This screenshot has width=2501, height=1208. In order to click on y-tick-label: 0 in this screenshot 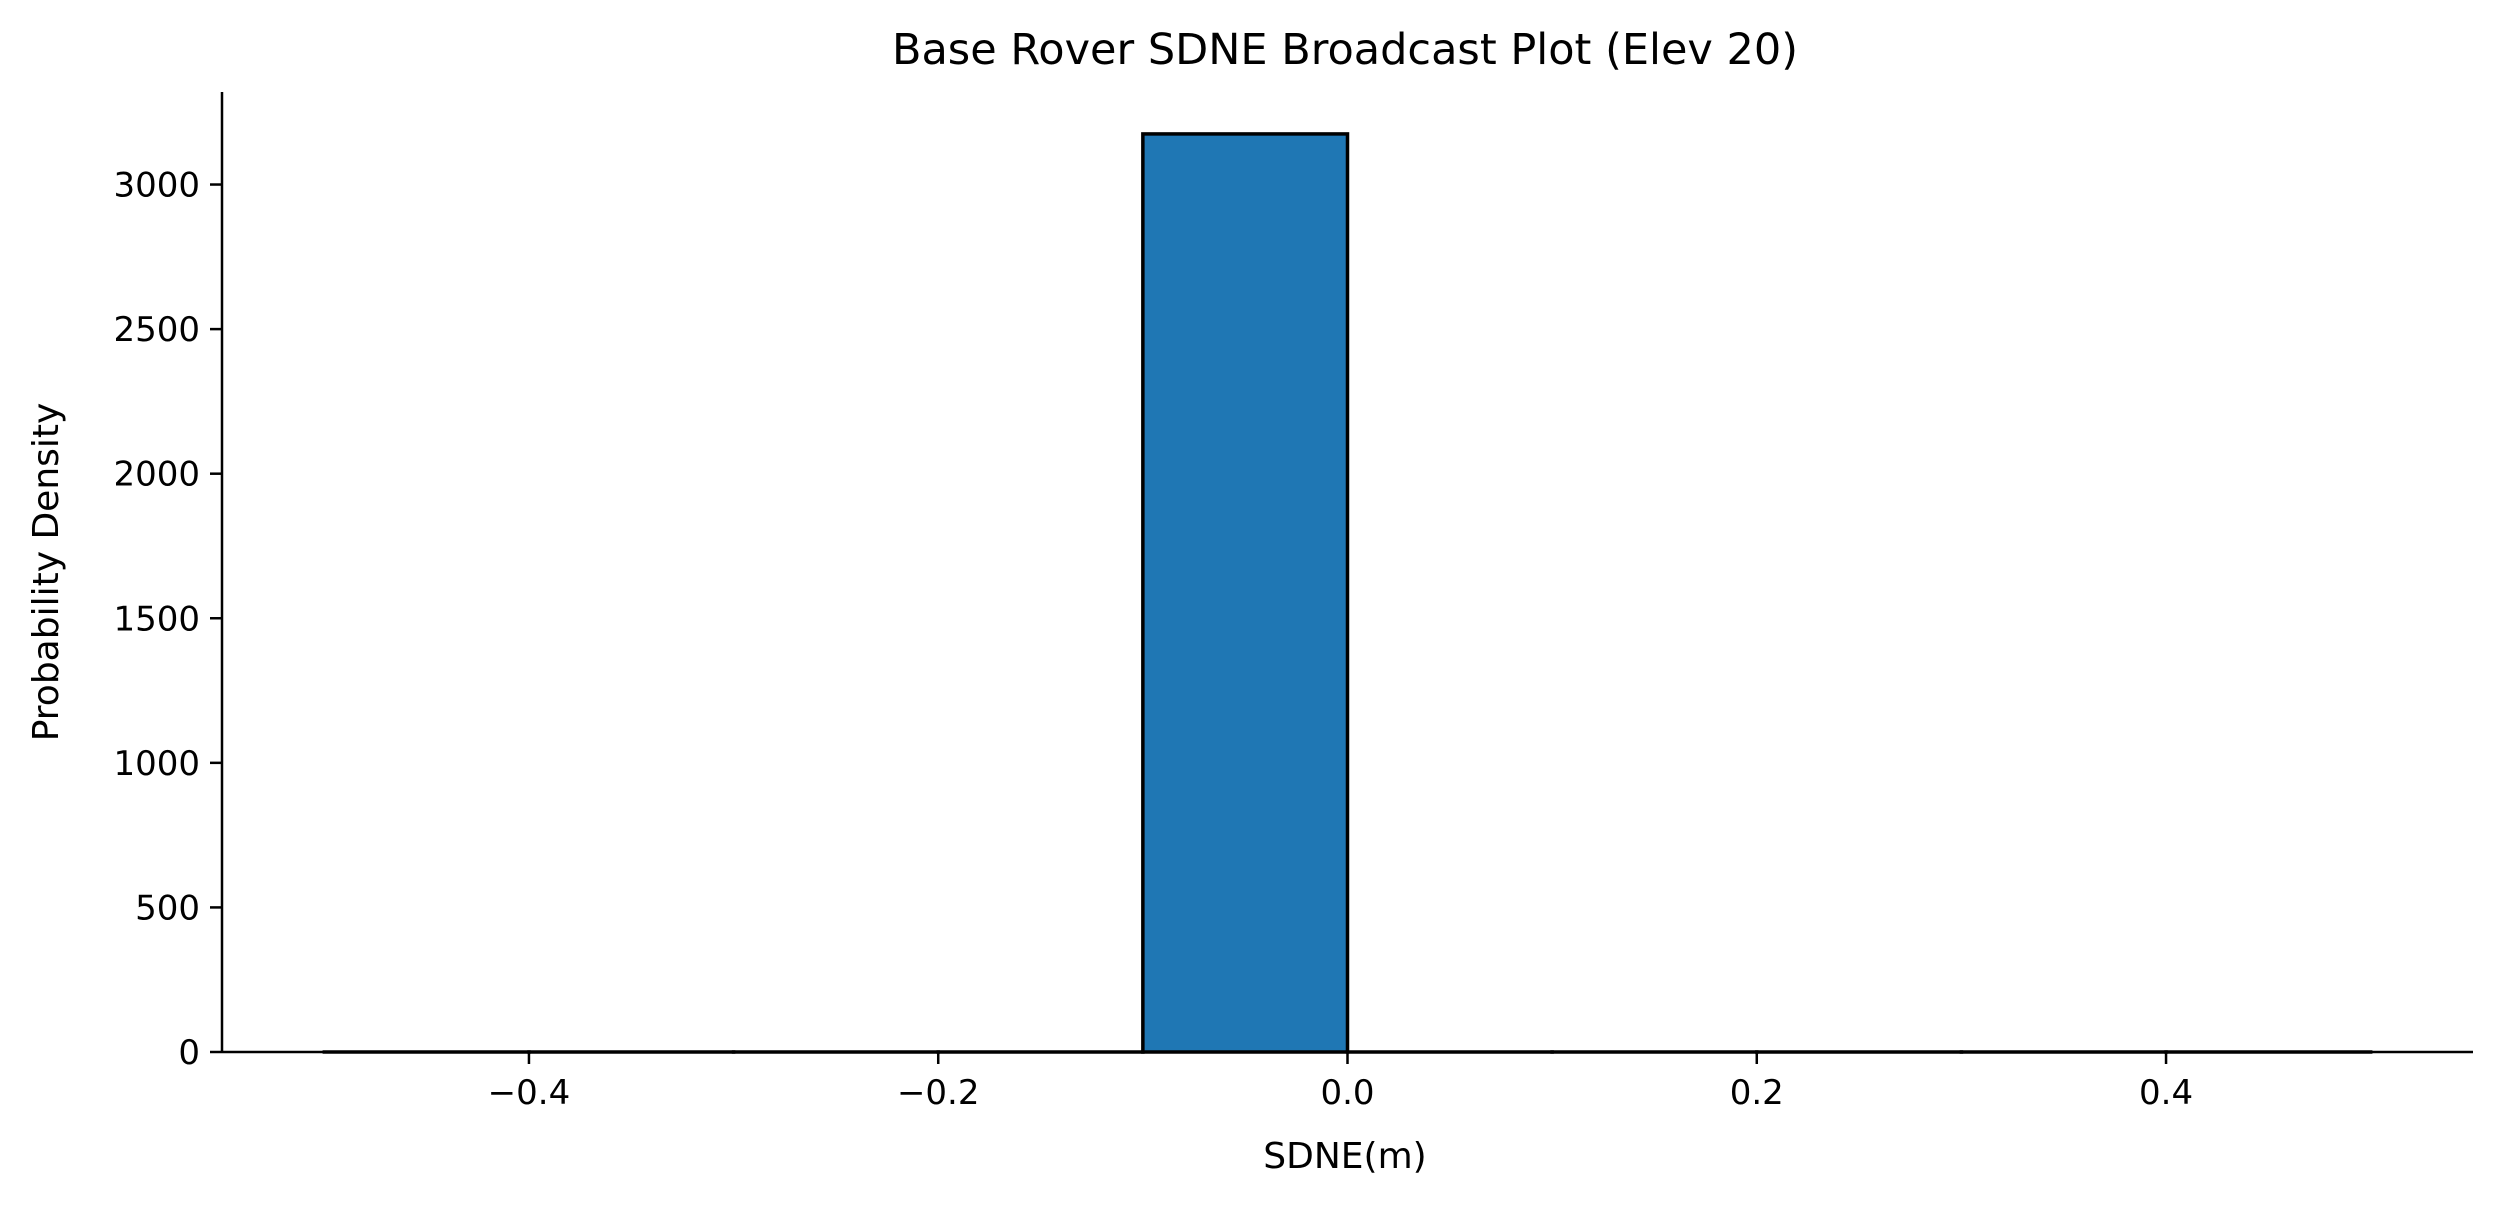, I will do `click(189, 1053)`.